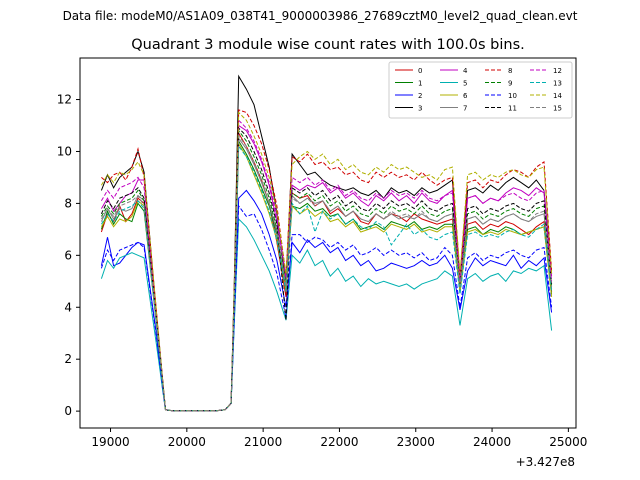 The width and height of the screenshot is (640, 480). I want to click on y-tick-label: 2, so click(68, 359).